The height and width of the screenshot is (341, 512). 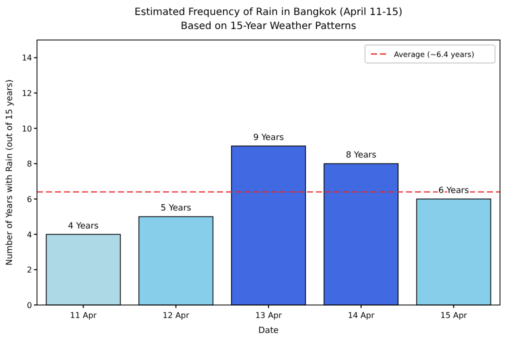 I want to click on data-label: 5 Years, so click(x=176, y=209).